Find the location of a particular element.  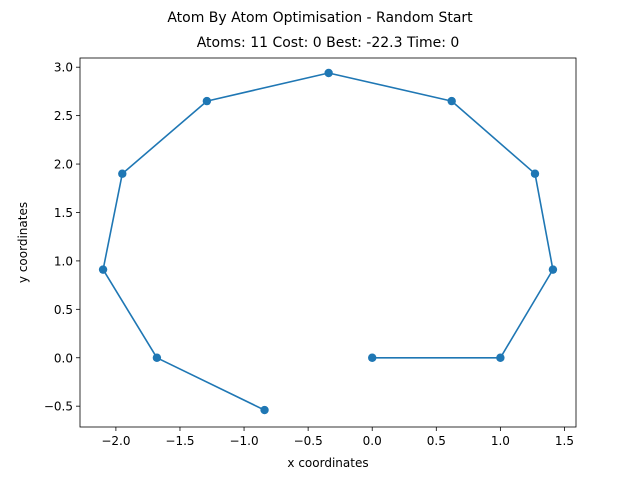

y-tick-label: 0.0 is located at coordinates (63, 358).